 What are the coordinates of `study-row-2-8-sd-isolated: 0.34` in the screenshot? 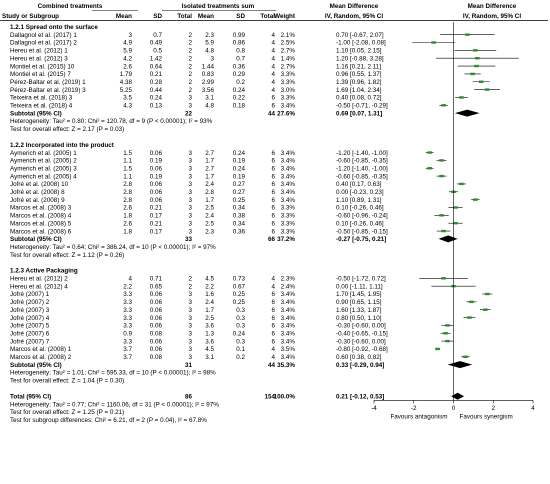 It's located at (239, 208).